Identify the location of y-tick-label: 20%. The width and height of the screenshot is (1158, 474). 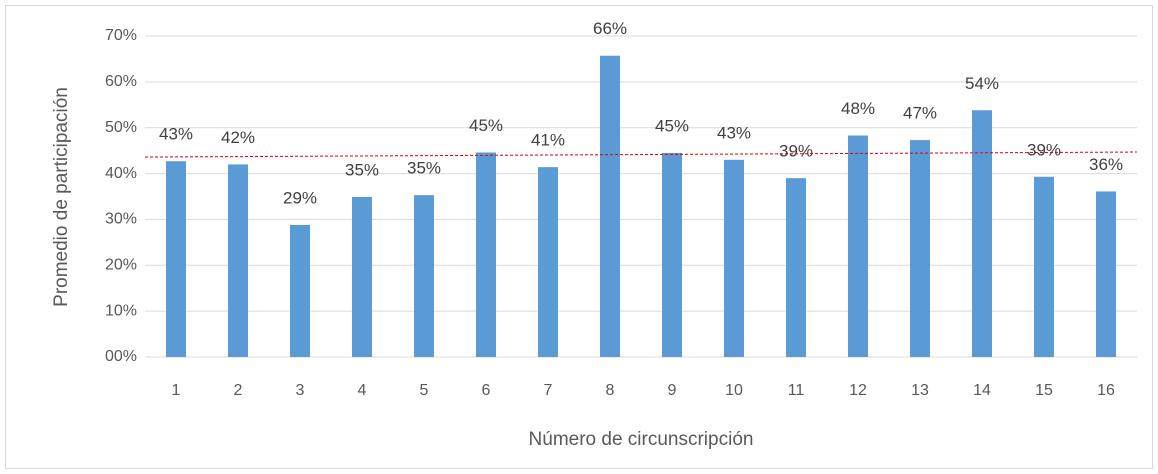
(121, 265).